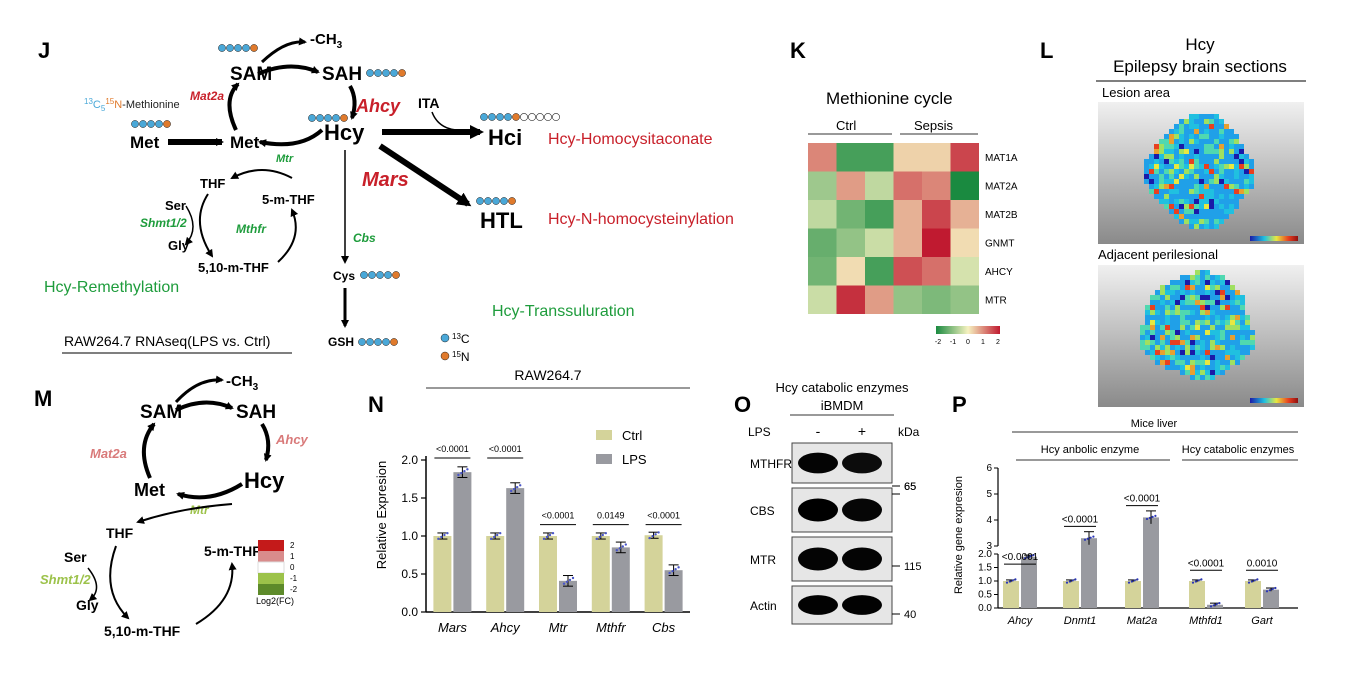  Describe the element at coordinates (445, 356) in the screenshot. I see `legend-n15-dot` at that location.